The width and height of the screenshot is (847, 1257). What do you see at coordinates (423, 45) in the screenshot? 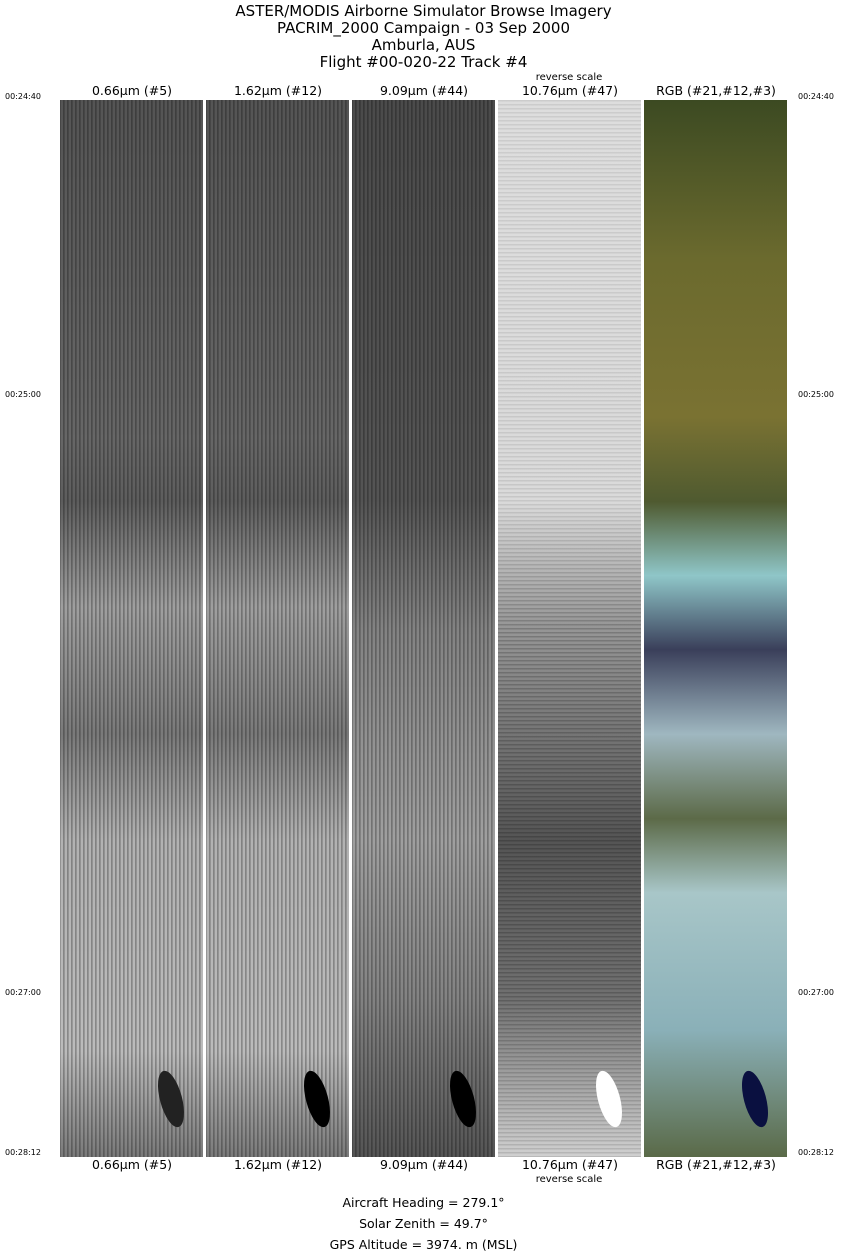
I see `title-line-3: Amburla, AUS` at bounding box center [423, 45].